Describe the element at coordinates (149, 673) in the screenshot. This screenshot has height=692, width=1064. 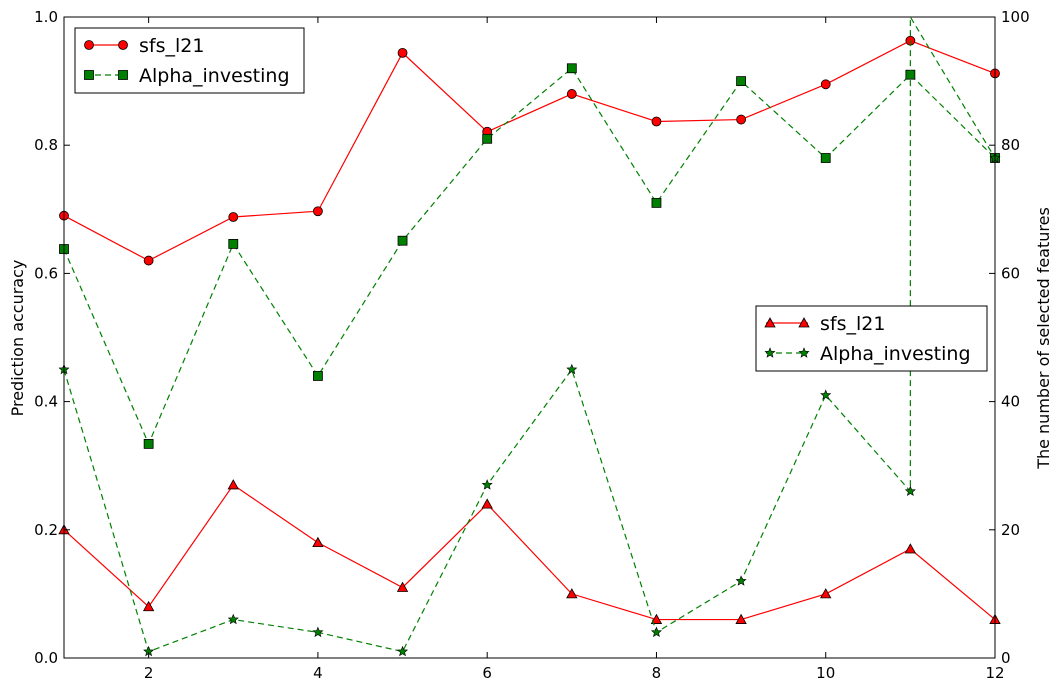
I see `x-tick-label: 2` at that location.